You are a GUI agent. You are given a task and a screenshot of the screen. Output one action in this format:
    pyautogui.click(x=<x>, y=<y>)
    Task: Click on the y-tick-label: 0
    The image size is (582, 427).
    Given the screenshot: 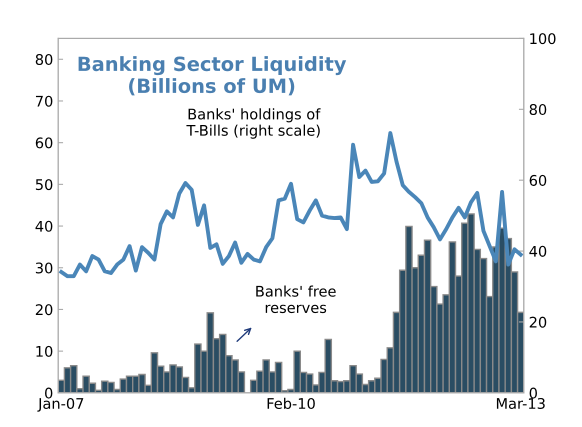 What is the action you would take?
    pyautogui.click(x=48, y=393)
    